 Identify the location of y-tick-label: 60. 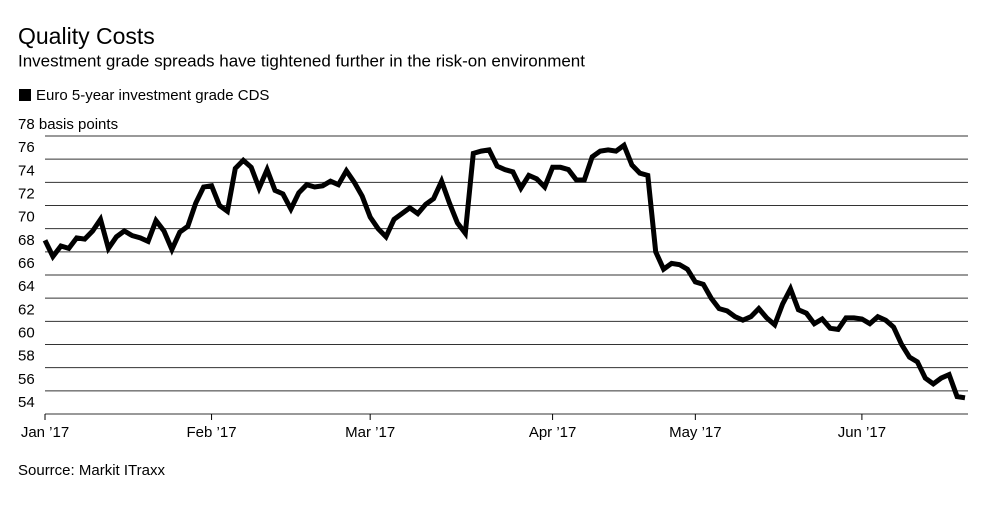
(26, 332).